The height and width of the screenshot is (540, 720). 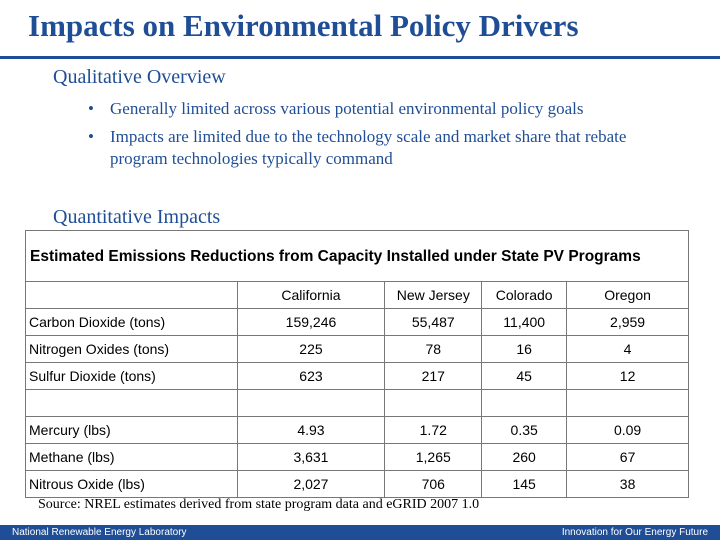 I want to click on table-cell: 3,631, so click(x=311, y=457).